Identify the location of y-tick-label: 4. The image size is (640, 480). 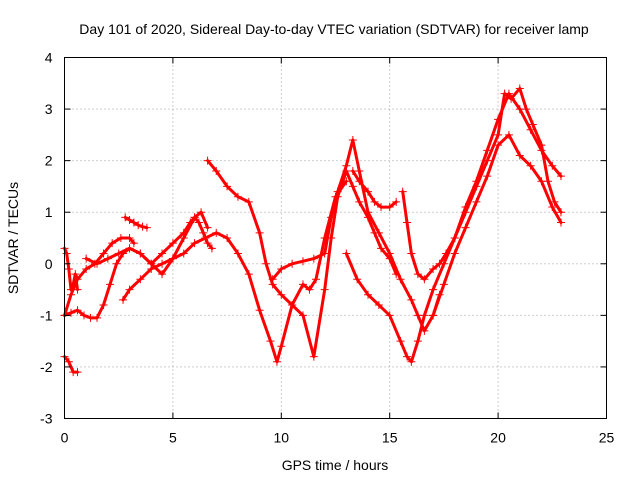
(49, 58).